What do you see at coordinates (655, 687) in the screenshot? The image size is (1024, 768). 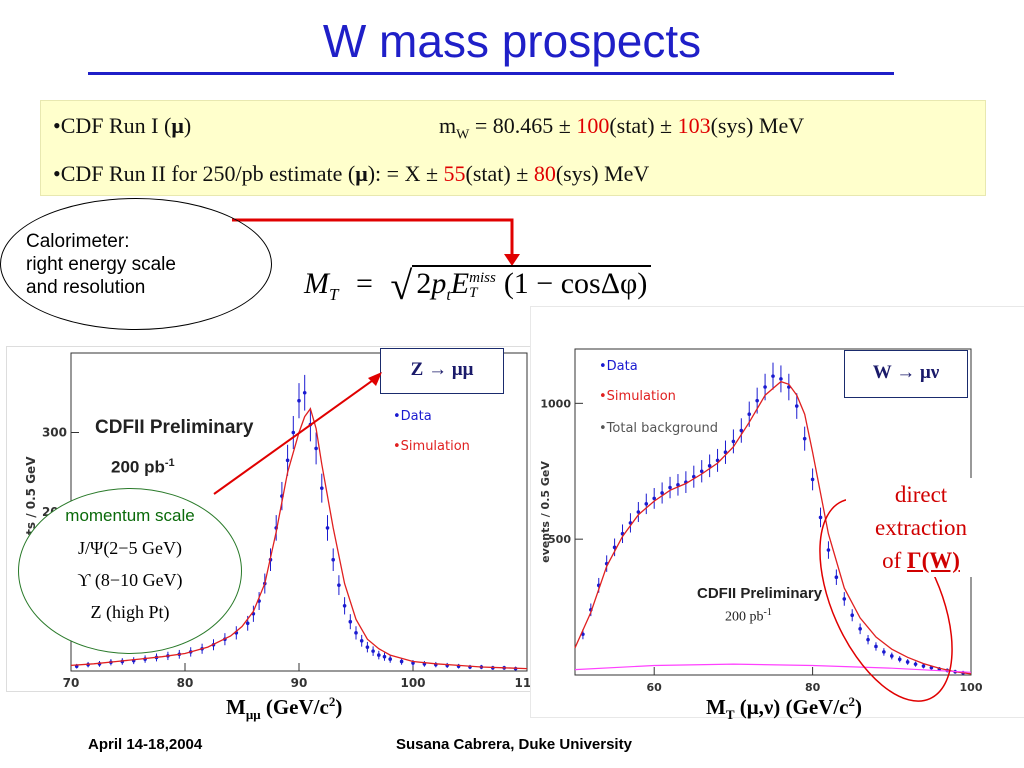 I see `x-tick-label: 60` at bounding box center [655, 687].